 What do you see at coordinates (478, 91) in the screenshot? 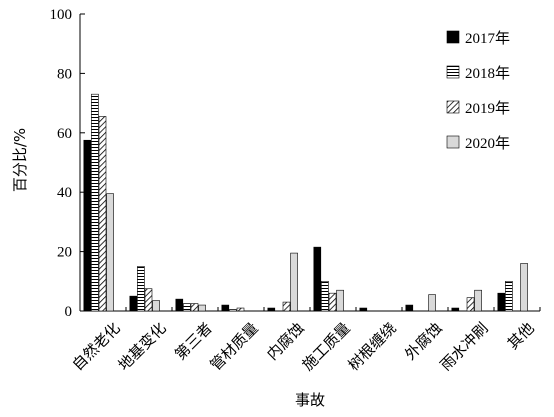
I see `legend: 2017年 2018年 2019年 2020年` at bounding box center [478, 91].